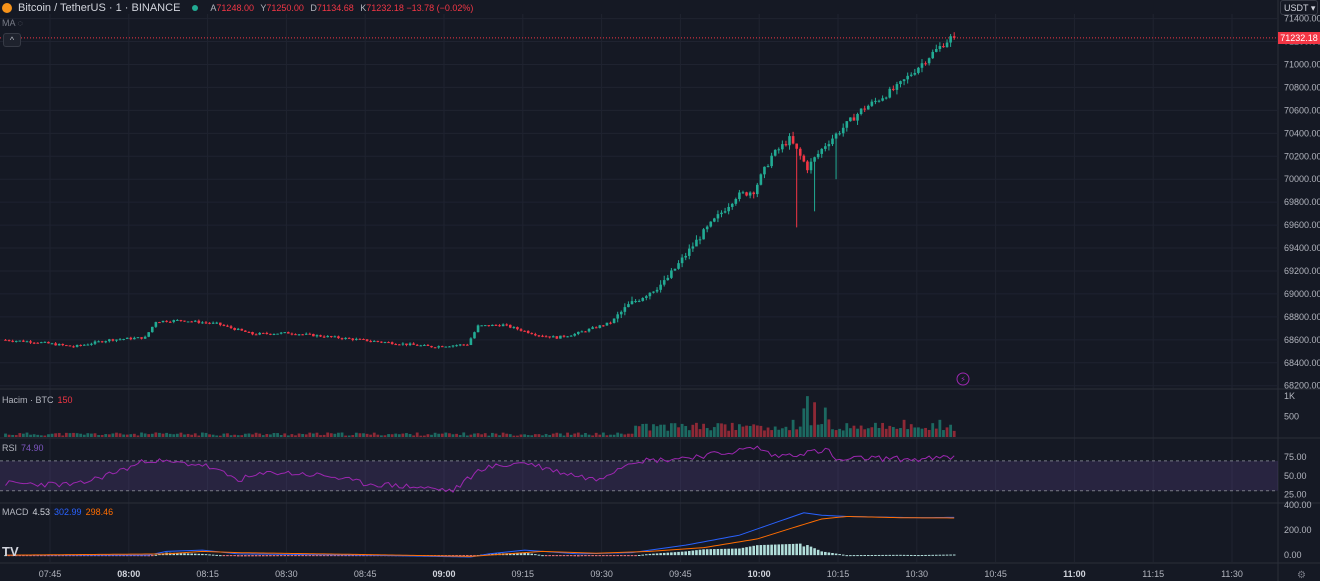  I want to click on x-tick-label: 11:00, so click(1074, 574).